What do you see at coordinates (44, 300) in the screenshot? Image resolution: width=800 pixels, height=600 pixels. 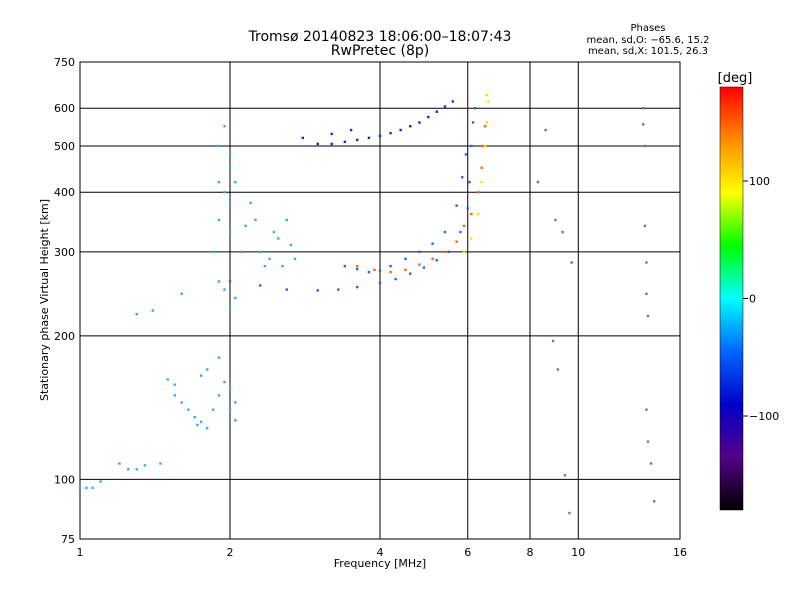 I see `y-axis-label: Stationary phase Virtual Height [km]` at bounding box center [44, 300].